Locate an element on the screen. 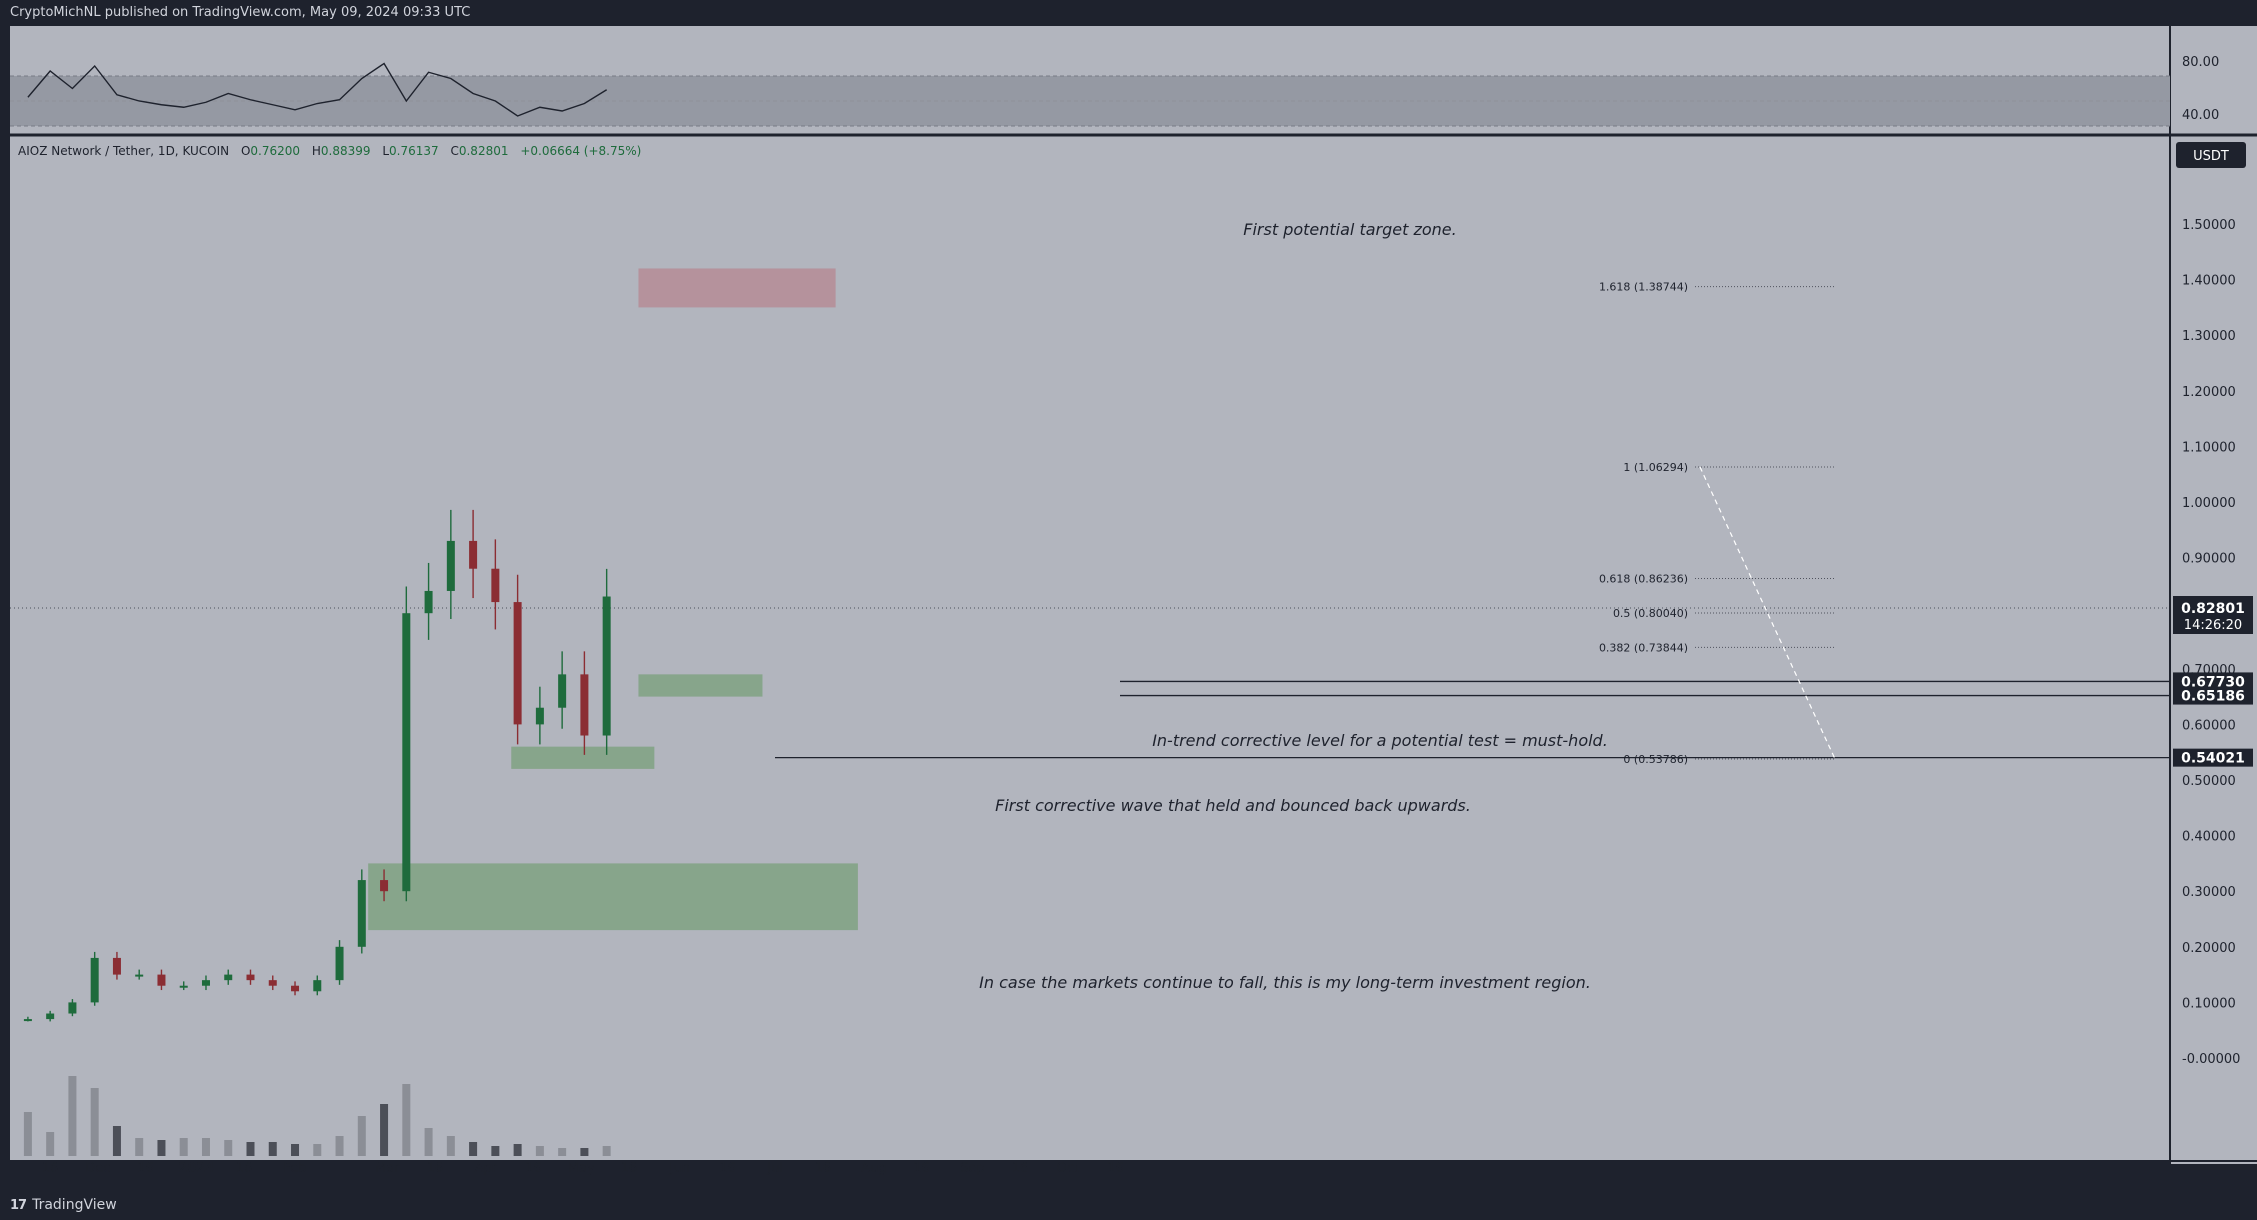  time-tick-label: Sep is located at coordinates (972, 1168).